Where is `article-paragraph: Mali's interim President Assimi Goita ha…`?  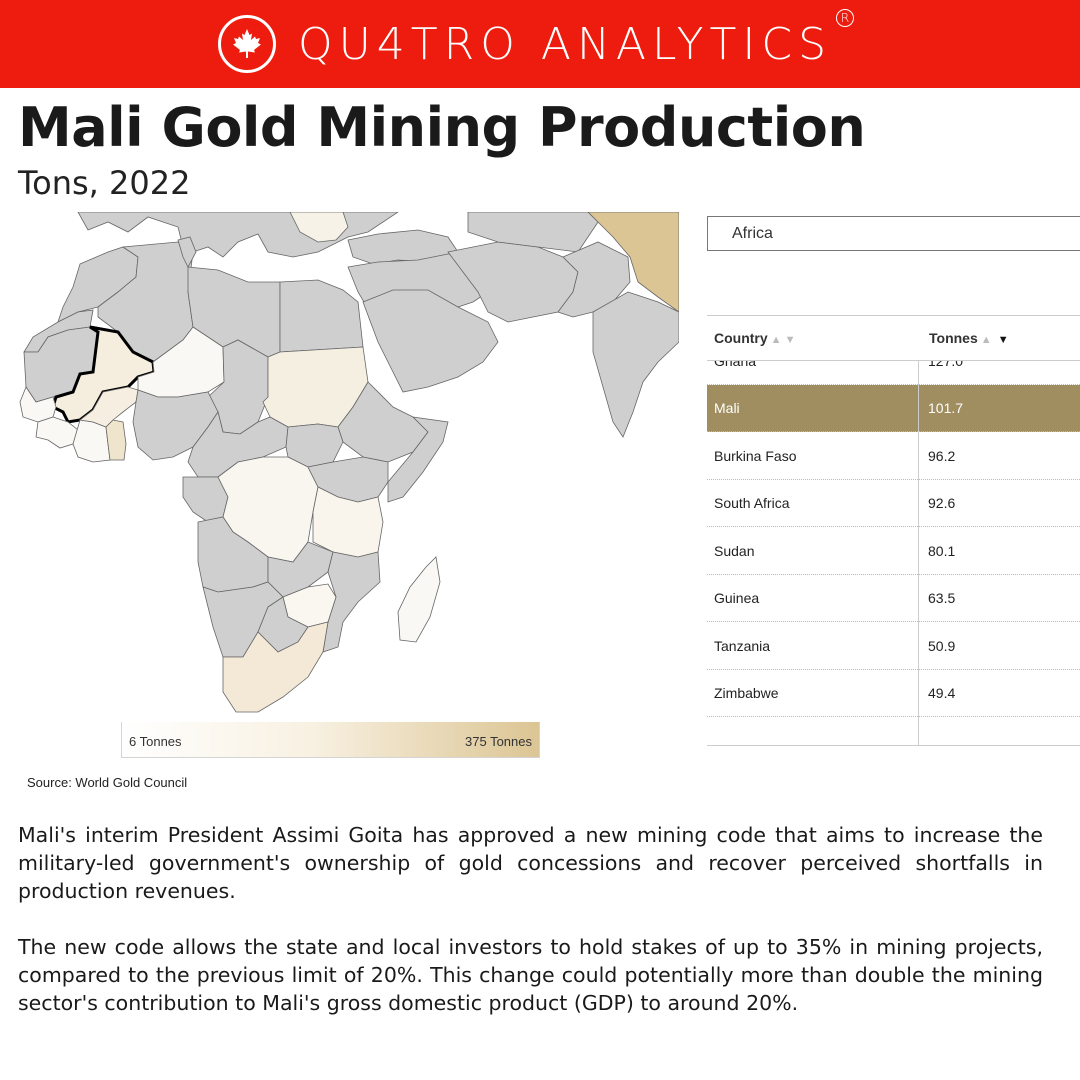 article-paragraph: Mali's interim President Assimi Goita ha… is located at coordinates (530, 863).